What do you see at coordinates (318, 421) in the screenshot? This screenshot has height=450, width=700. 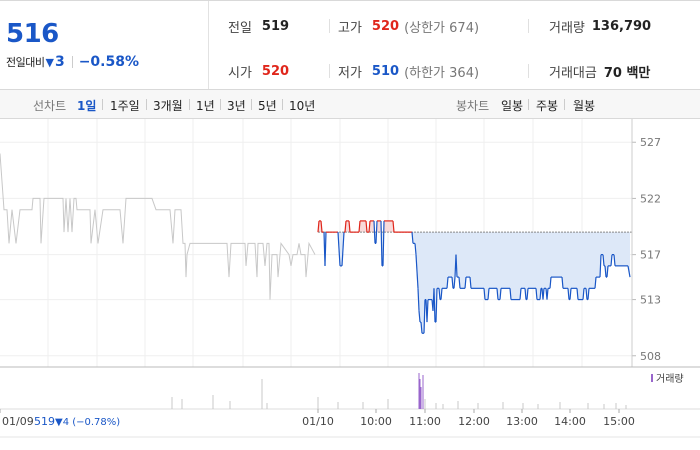 I see `x-tick-label: 01/10` at bounding box center [318, 421].